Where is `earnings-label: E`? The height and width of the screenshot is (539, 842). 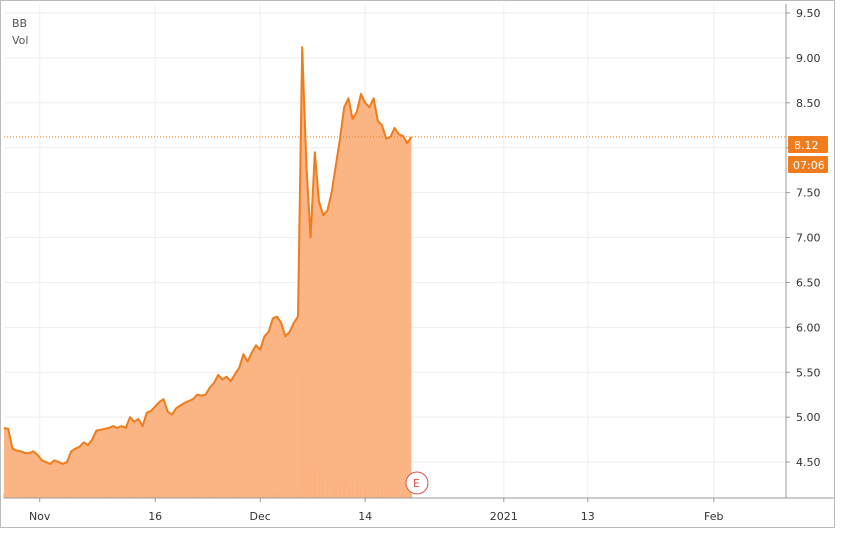 earnings-label: E is located at coordinates (416, 483).